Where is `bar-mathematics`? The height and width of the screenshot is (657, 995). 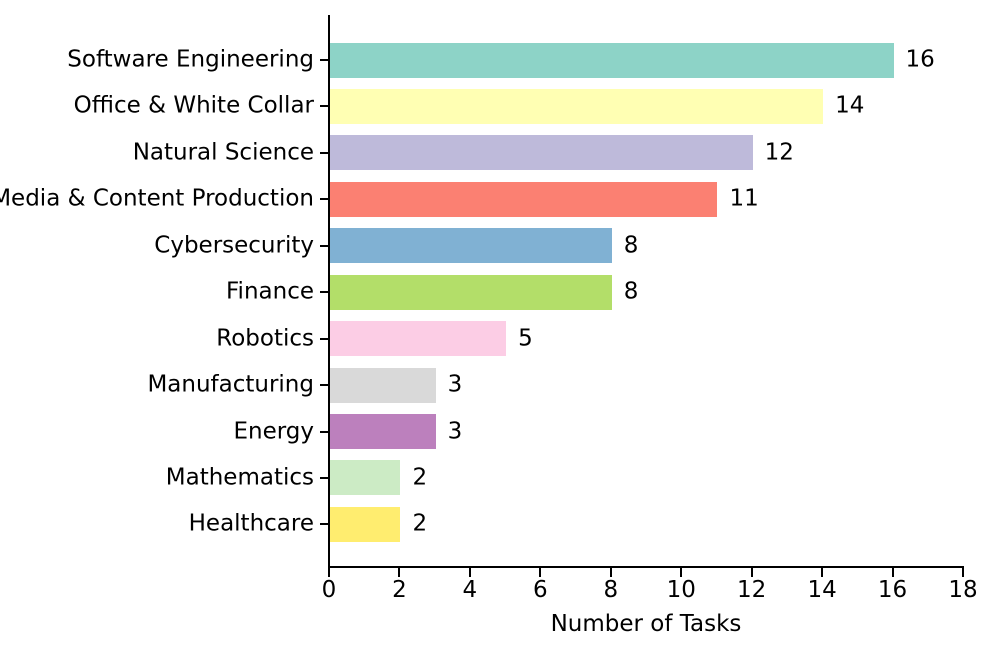
bar-mathematics is located at coordinates (365, 478).